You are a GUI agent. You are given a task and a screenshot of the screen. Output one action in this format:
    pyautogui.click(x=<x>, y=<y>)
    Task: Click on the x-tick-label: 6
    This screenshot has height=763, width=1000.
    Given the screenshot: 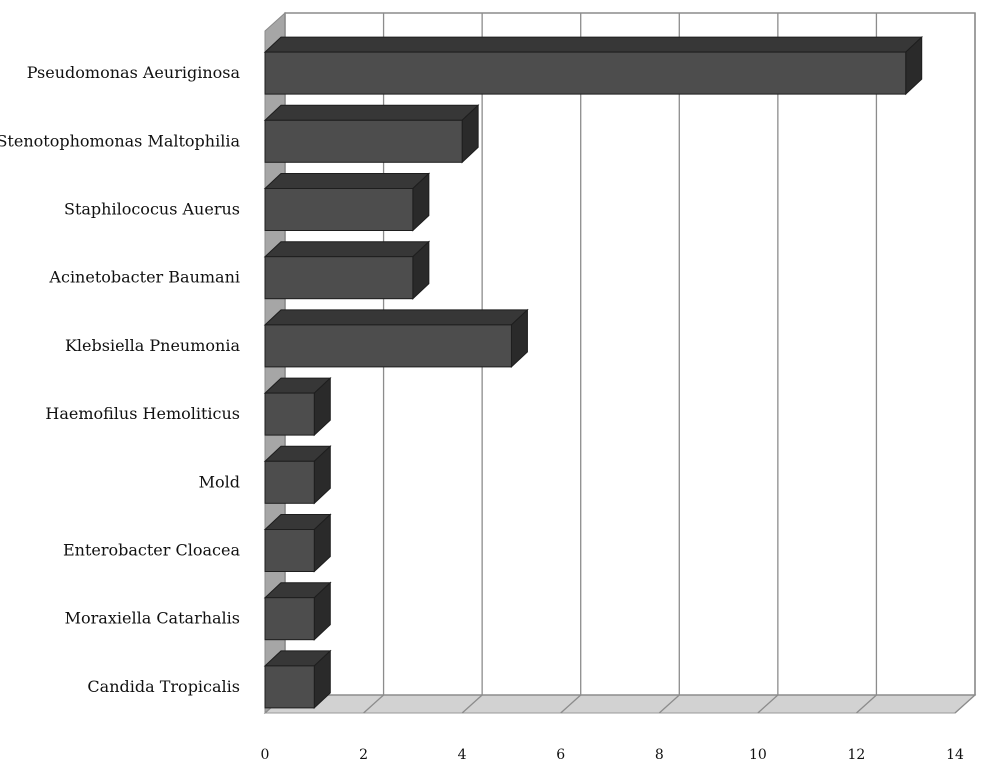 What is the action you would take?
    pyautogui.click(x=560, y=755)
    